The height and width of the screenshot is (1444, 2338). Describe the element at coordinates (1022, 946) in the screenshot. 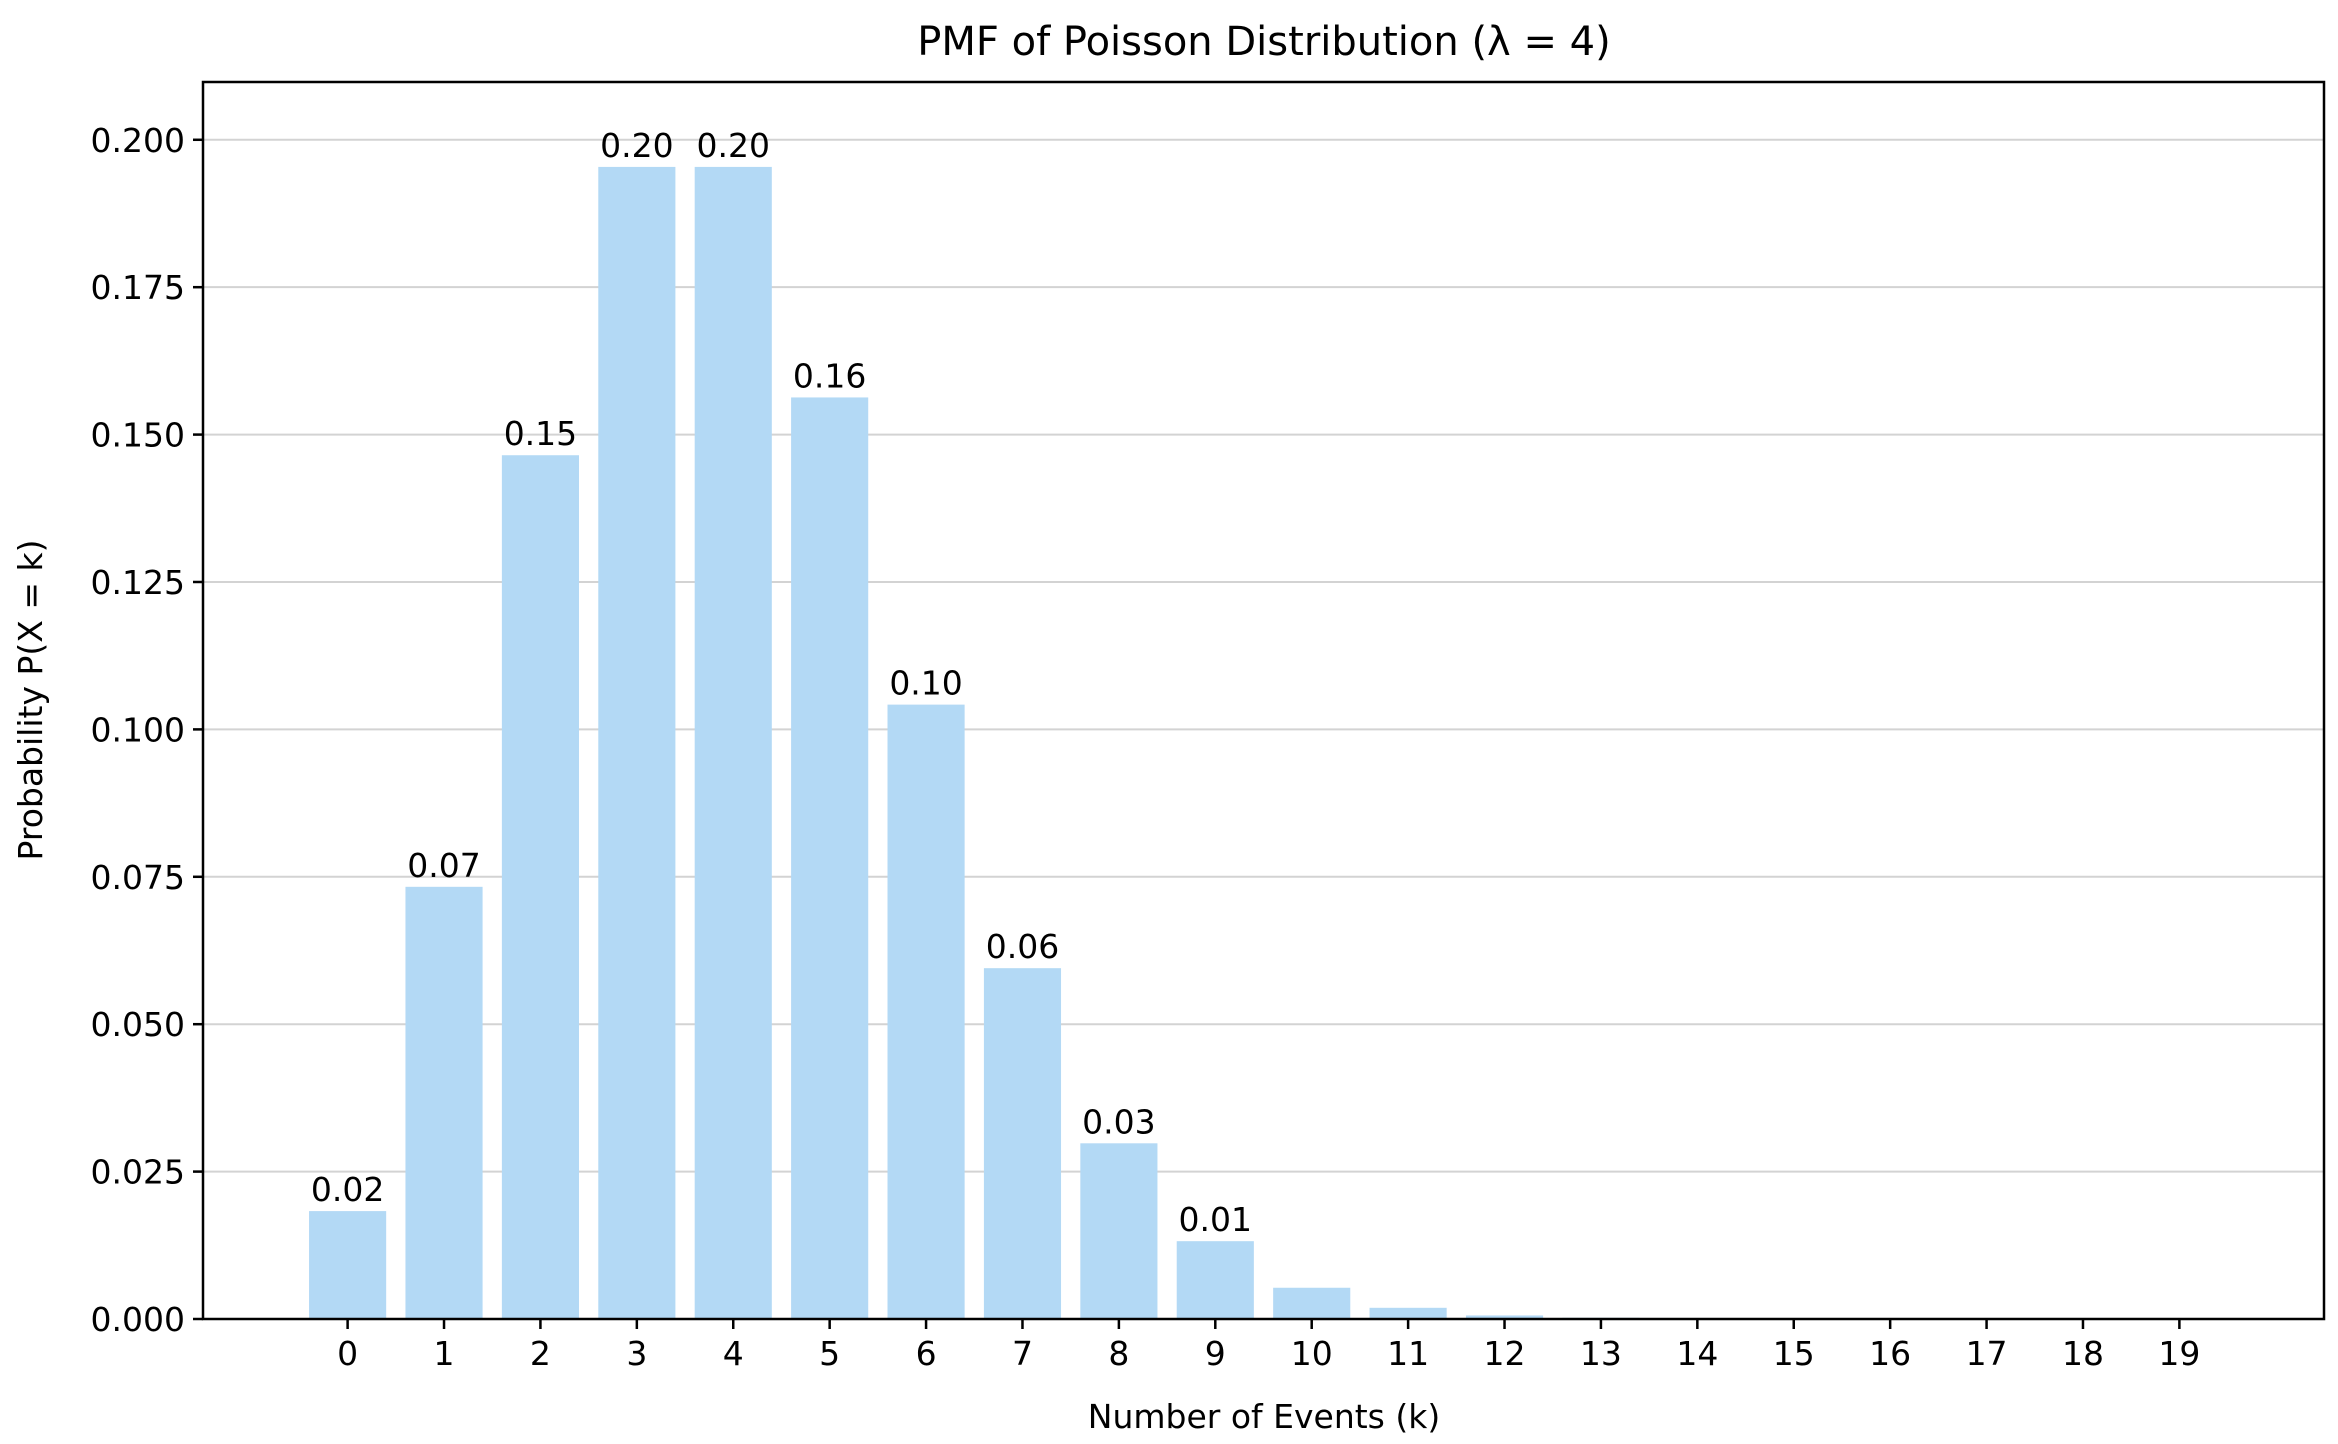

I see `bar-label-7: 0.06` at that location.